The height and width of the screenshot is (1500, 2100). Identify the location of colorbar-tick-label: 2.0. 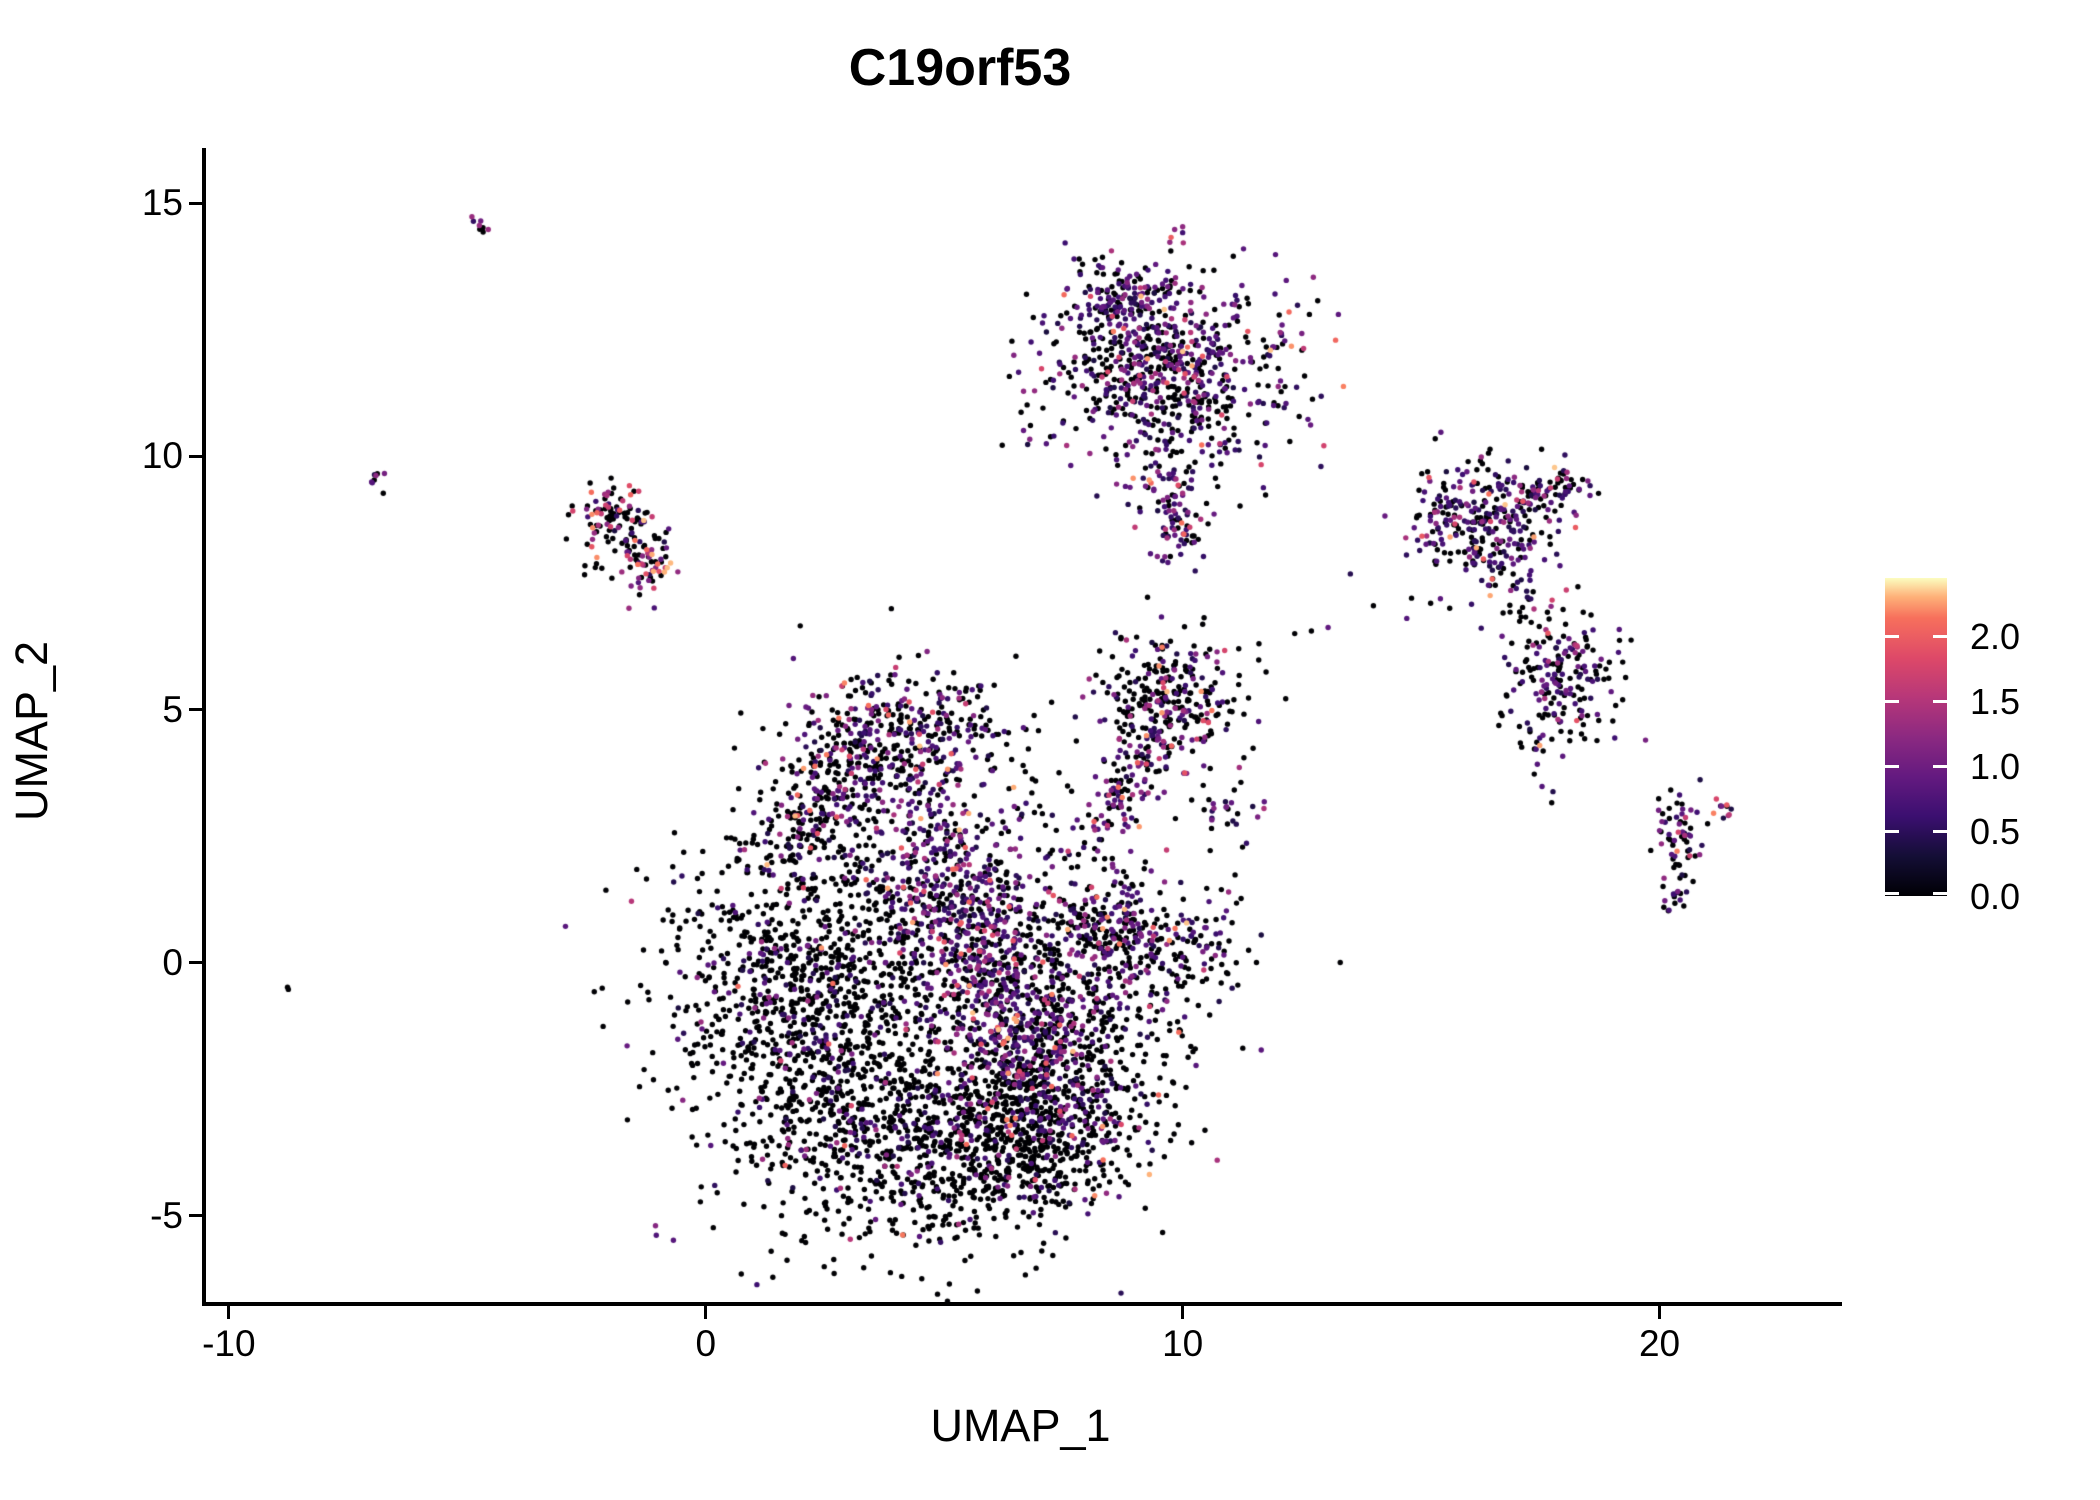
(1995, 637).